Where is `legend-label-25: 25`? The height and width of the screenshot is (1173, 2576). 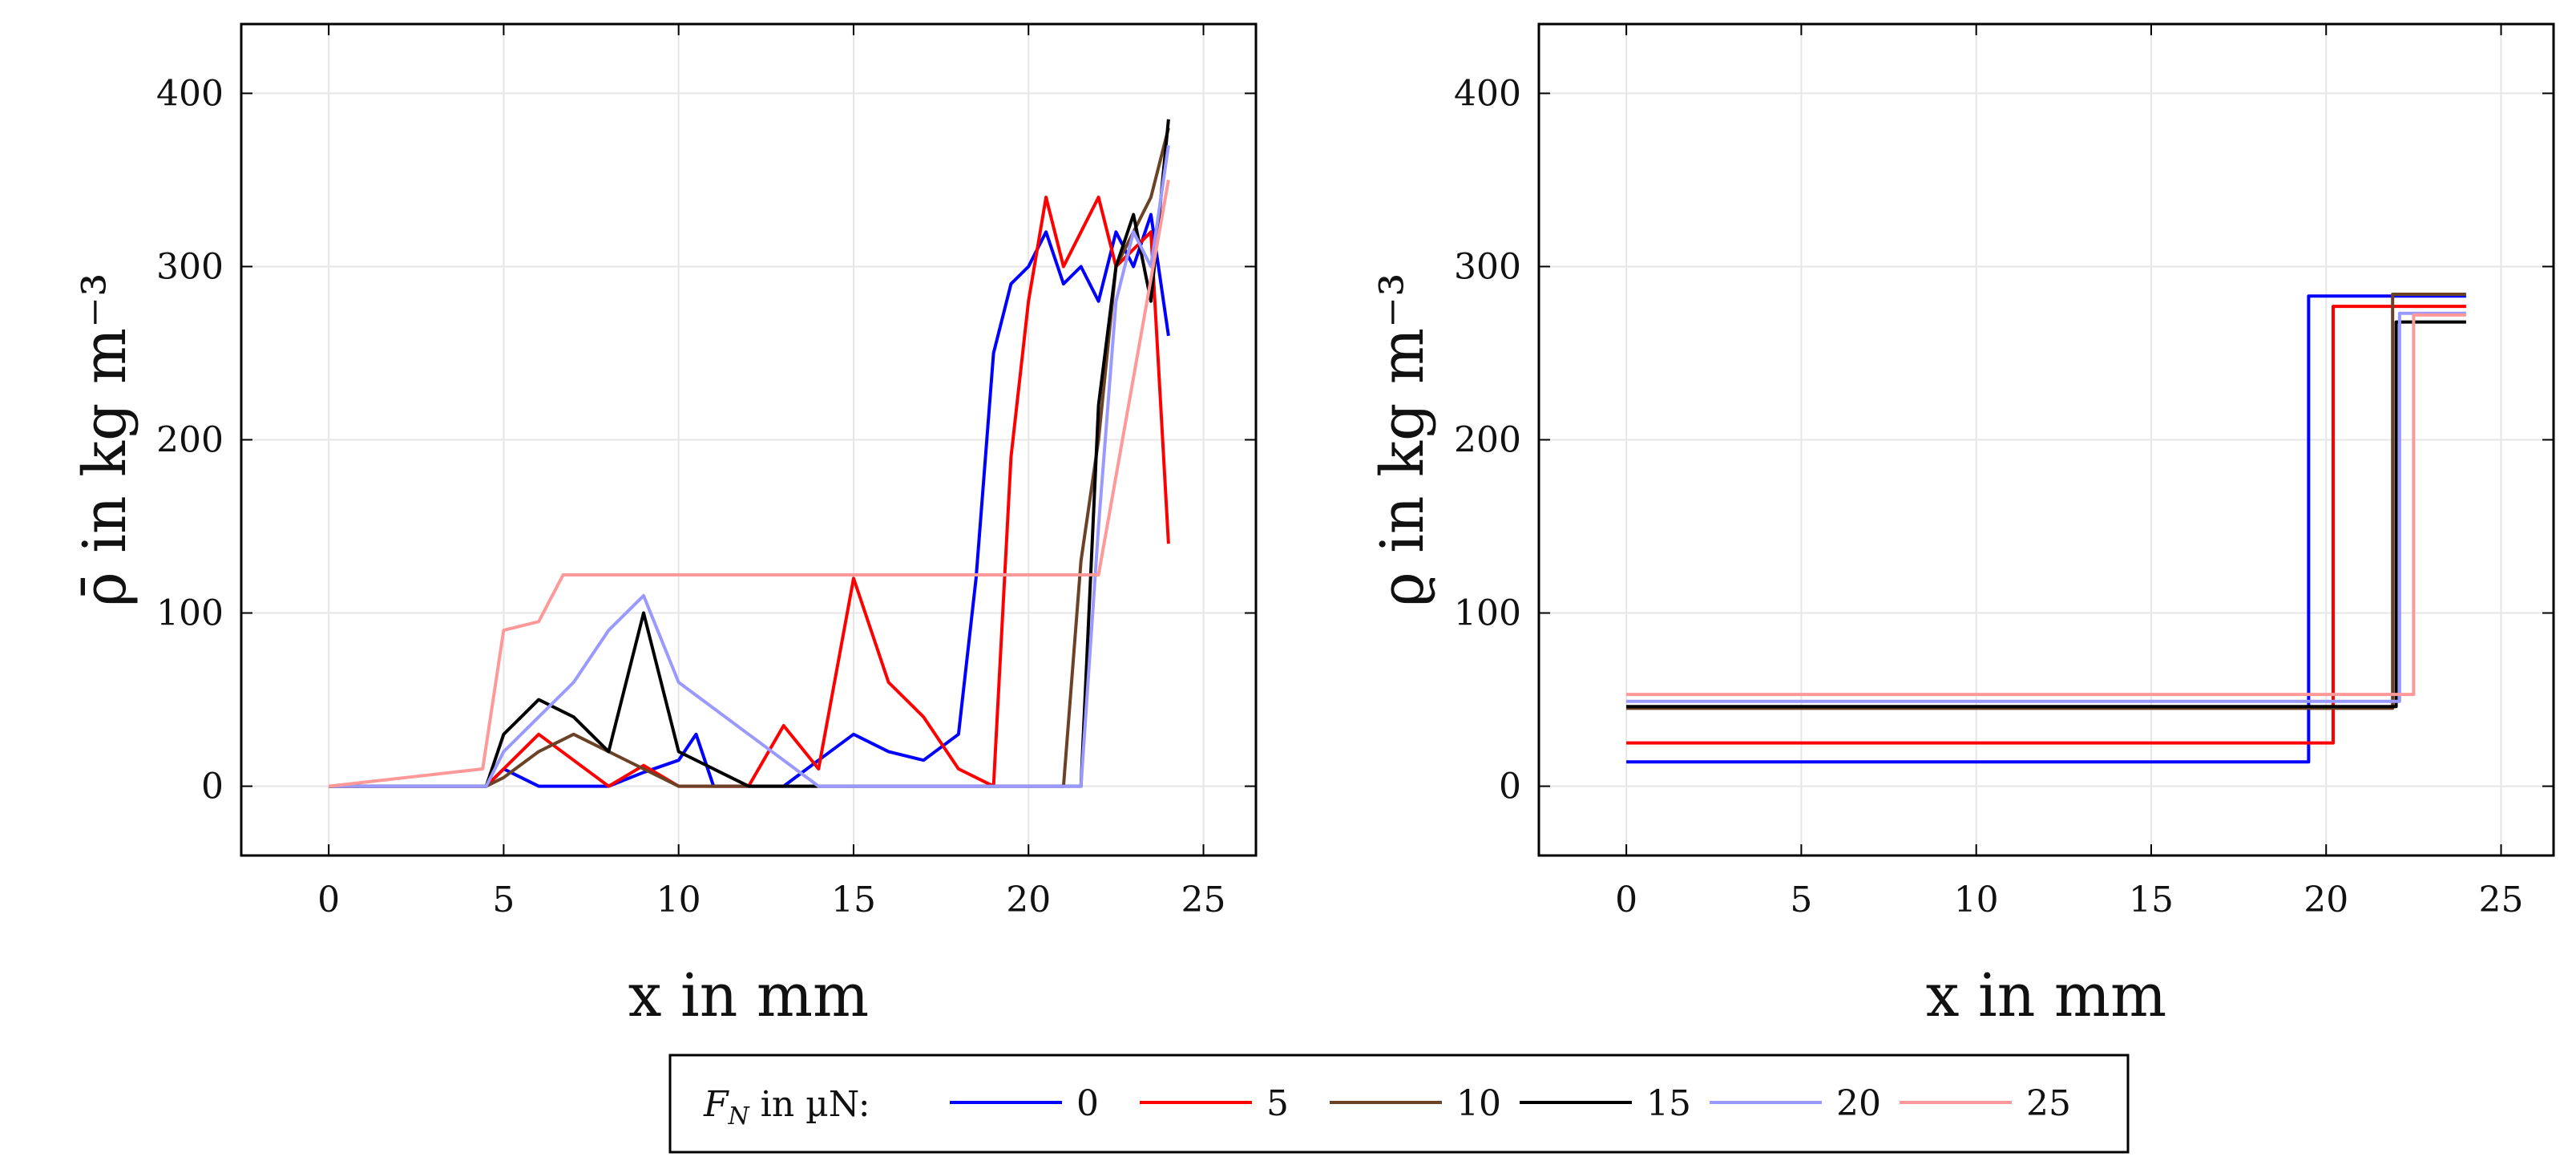
legend-label-25: 25 is located at coordinates (2049, 1103).